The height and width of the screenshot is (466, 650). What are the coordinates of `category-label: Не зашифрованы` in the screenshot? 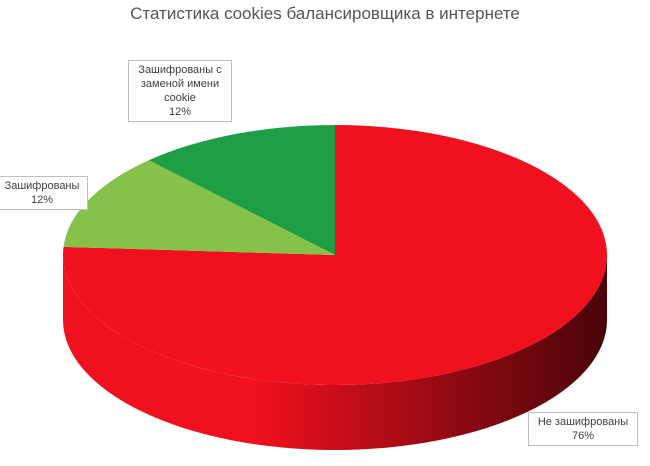 It's located at (583, 422).